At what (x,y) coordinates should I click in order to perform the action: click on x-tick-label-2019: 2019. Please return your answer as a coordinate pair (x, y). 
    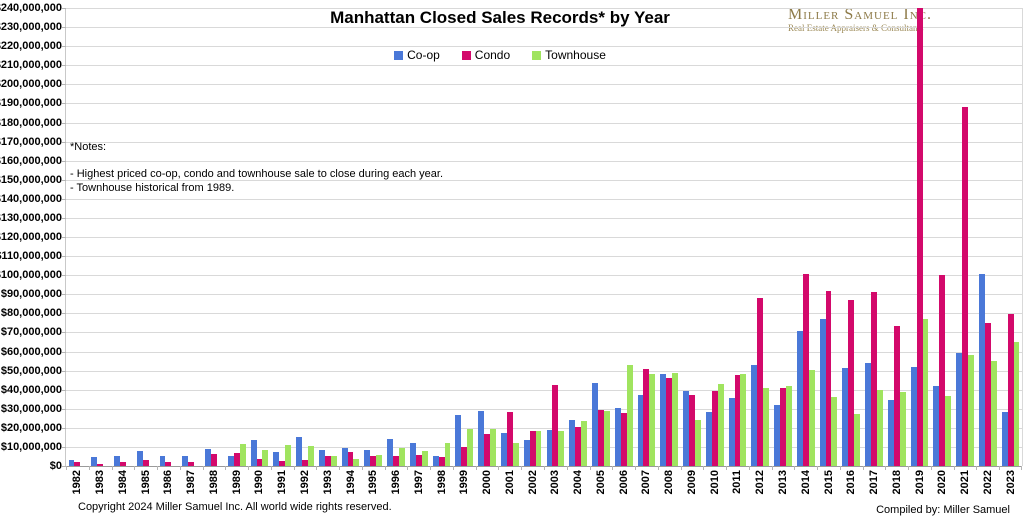
    Looking at the image, I should click on (919, 482).